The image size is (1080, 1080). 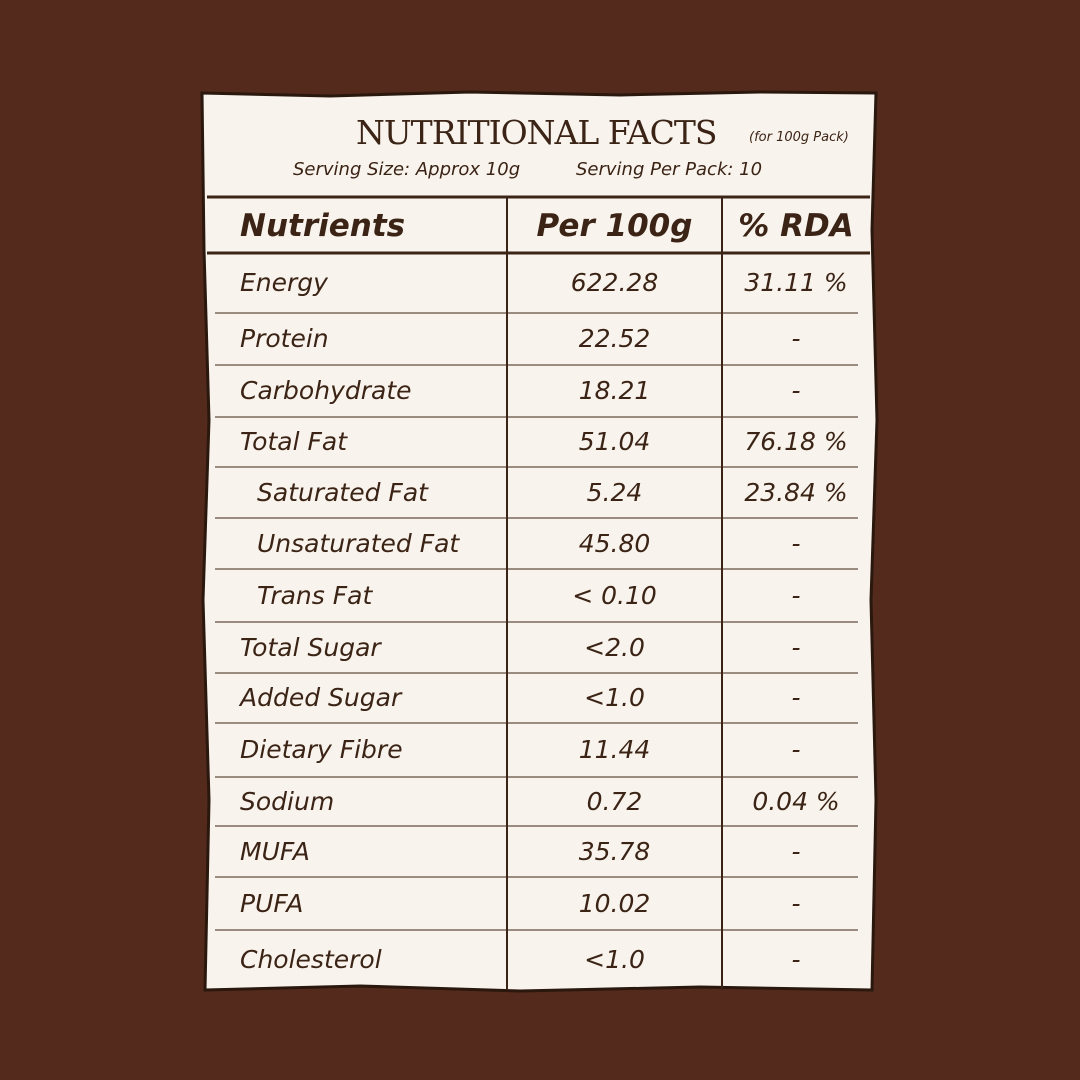 What do you see at coordinates (326, 390) in the screenshot?
I see `nutrient-name: Carbohydrate` at bounding box center [326, 390].